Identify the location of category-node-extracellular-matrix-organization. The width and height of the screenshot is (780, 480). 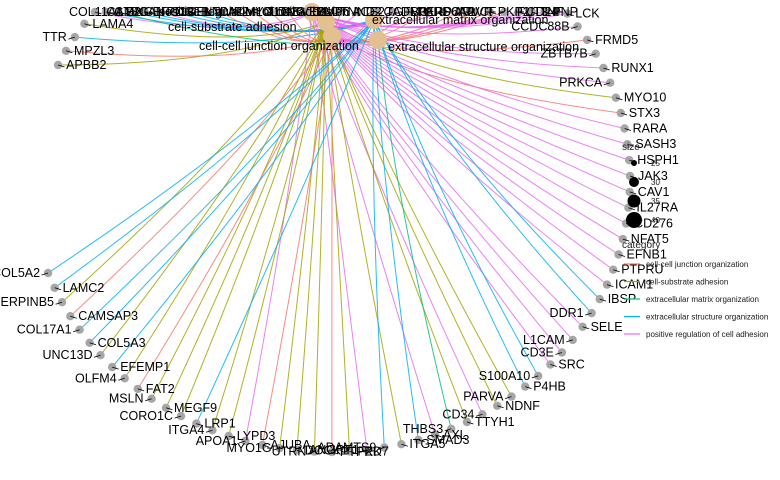
(374, 20).